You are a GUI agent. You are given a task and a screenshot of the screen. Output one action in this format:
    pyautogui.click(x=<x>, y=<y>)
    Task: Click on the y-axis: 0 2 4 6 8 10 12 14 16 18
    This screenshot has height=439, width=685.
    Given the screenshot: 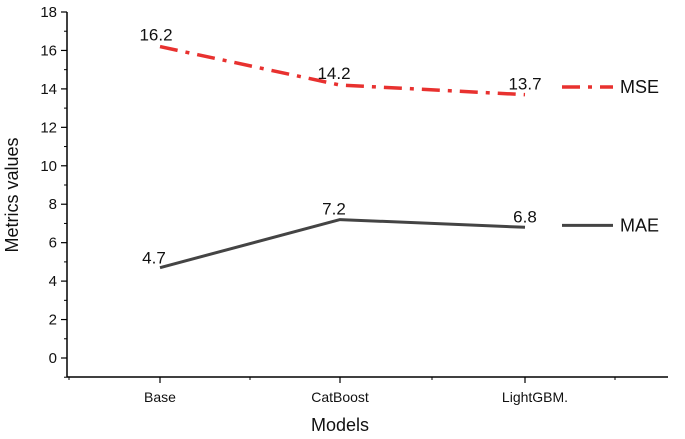 What is the action you would take?
    pyautogui.click(x=54, y=191)
    